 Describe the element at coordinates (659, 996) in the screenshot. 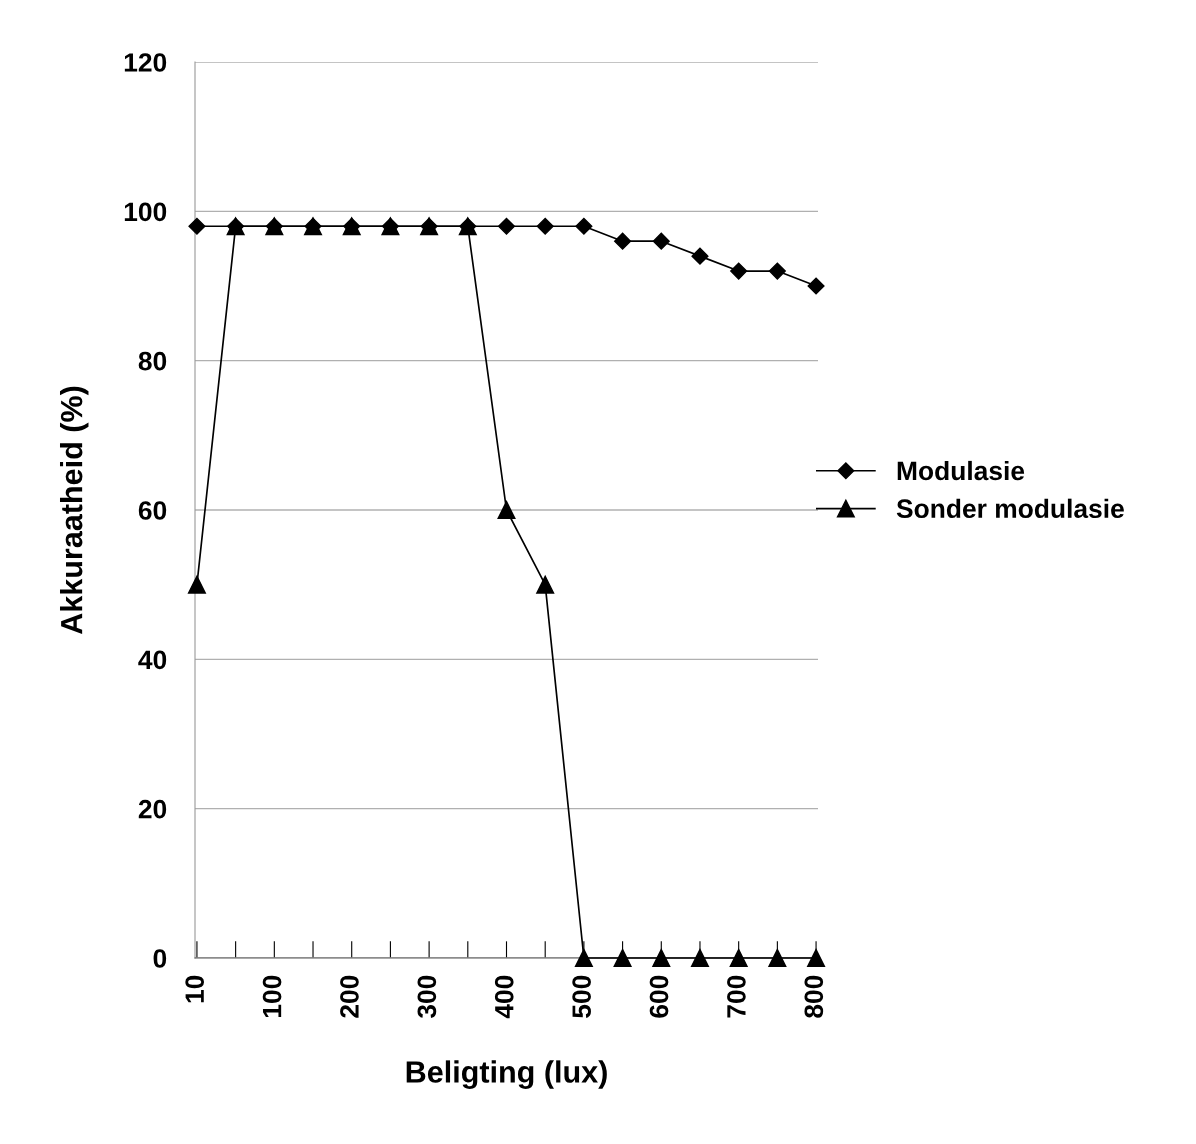

I see `x-tick-label: 600` at that location.